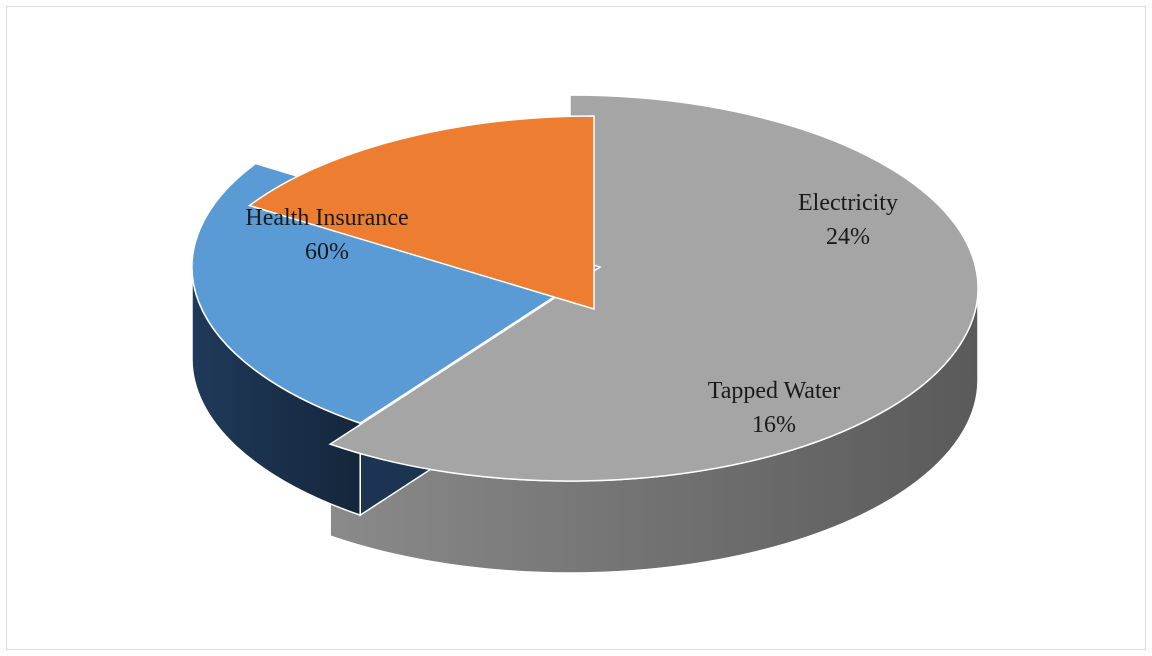  Describe the element at coordinates (326, 218) in the screenshot. I see `health-insurance-label: Health Insurance` at that location.